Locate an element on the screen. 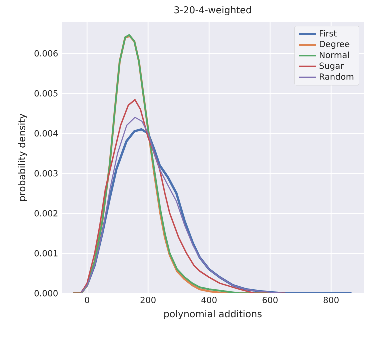 The image size is (371, 337). y-tick-label: 0.006 is located at coordinates (46, 53).